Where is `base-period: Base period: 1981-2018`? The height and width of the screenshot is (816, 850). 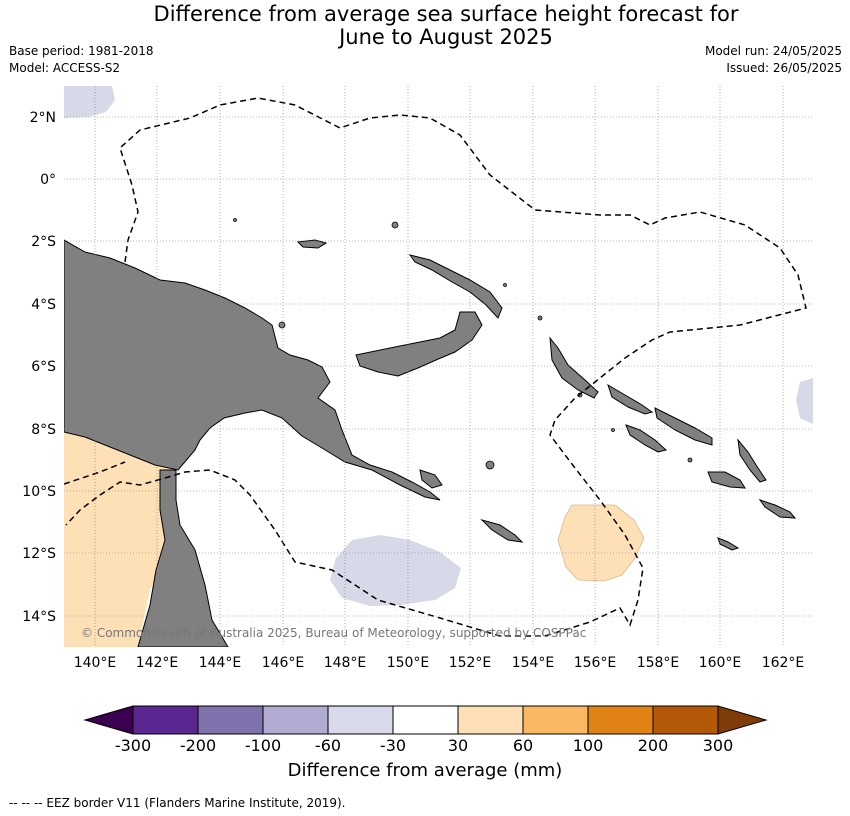 base-period: Base period: 1981-2018 is located at coordinates (81, 51).